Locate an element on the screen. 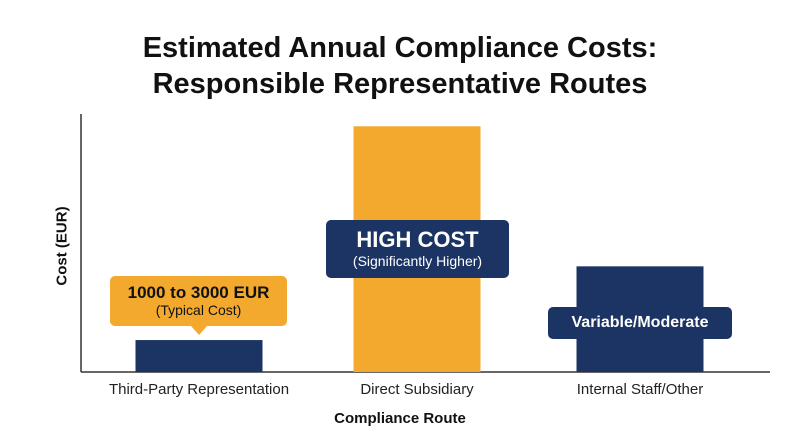 Image resolution: width=800 pixels, height=447 pixels. chart-title-line-1: Estimated Annual Compliance Costs: is located at coordinates (400, 48).